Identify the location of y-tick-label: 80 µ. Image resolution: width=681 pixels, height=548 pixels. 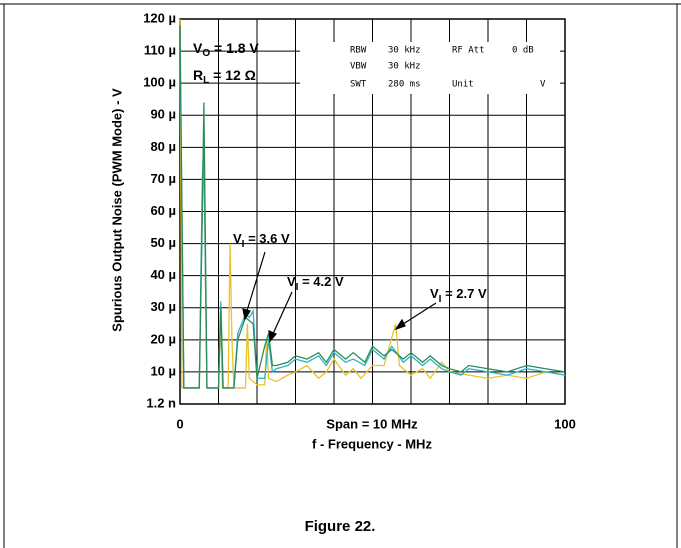
(163, 146).